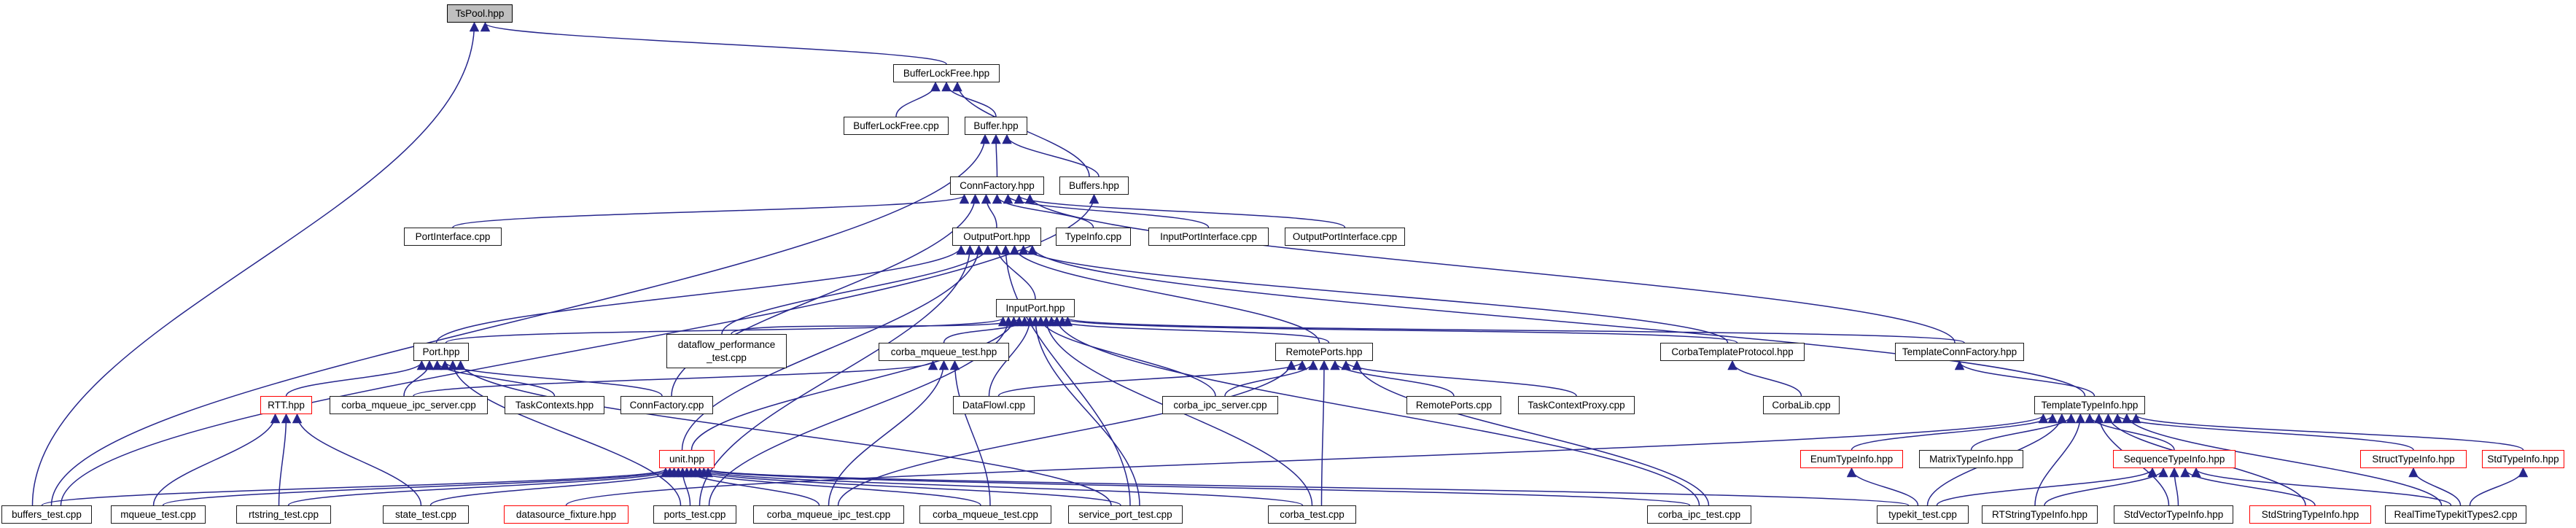  Describe the element at coordinates (286, 405) in the screenshot. I see `node-rtt_hpp: RTT.hpp` at that location.